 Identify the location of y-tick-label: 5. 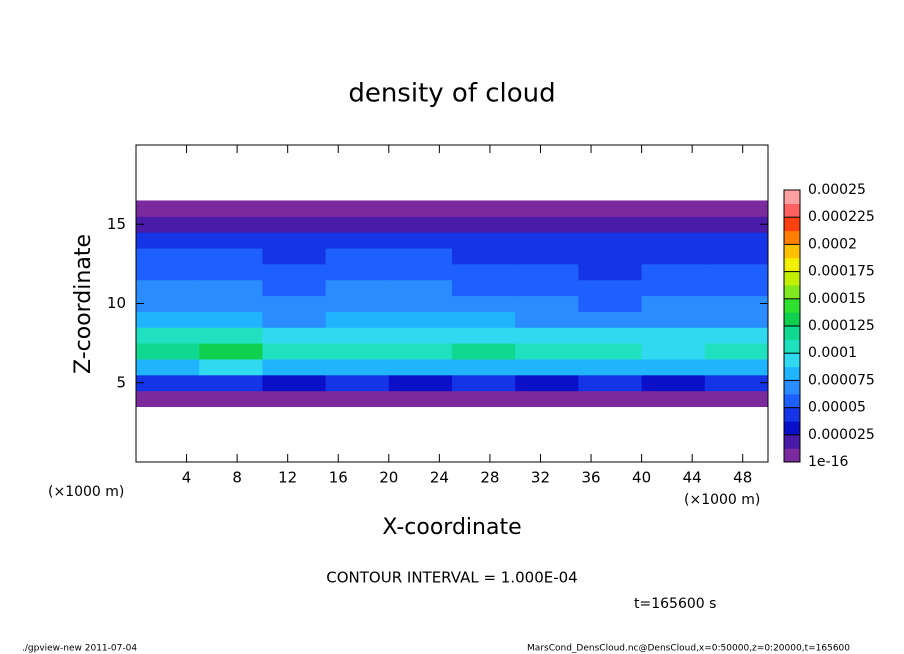
(121, 382).